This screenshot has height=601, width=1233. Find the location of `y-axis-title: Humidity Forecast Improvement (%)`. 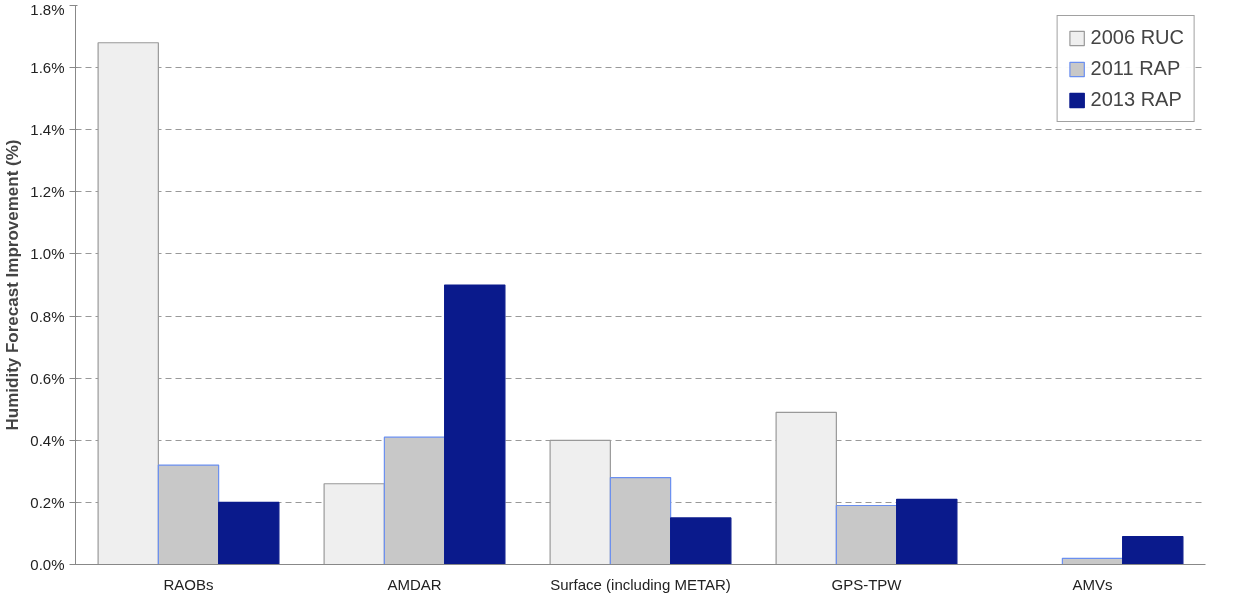

y-axis-title: Humidity Forecast Improvement (%) is located at coordinates (13, 285).